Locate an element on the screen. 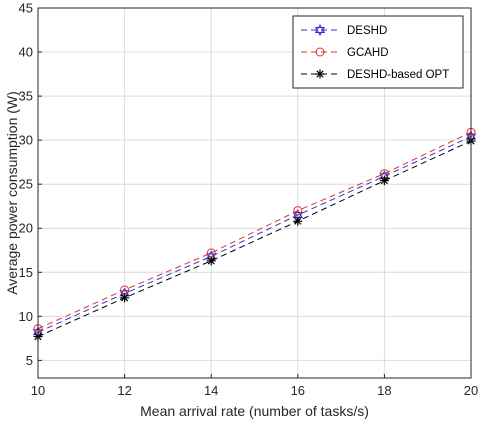 This screenshot has width=480, height=425. x-tick-label: 20 is located at coordinates (471, 390).